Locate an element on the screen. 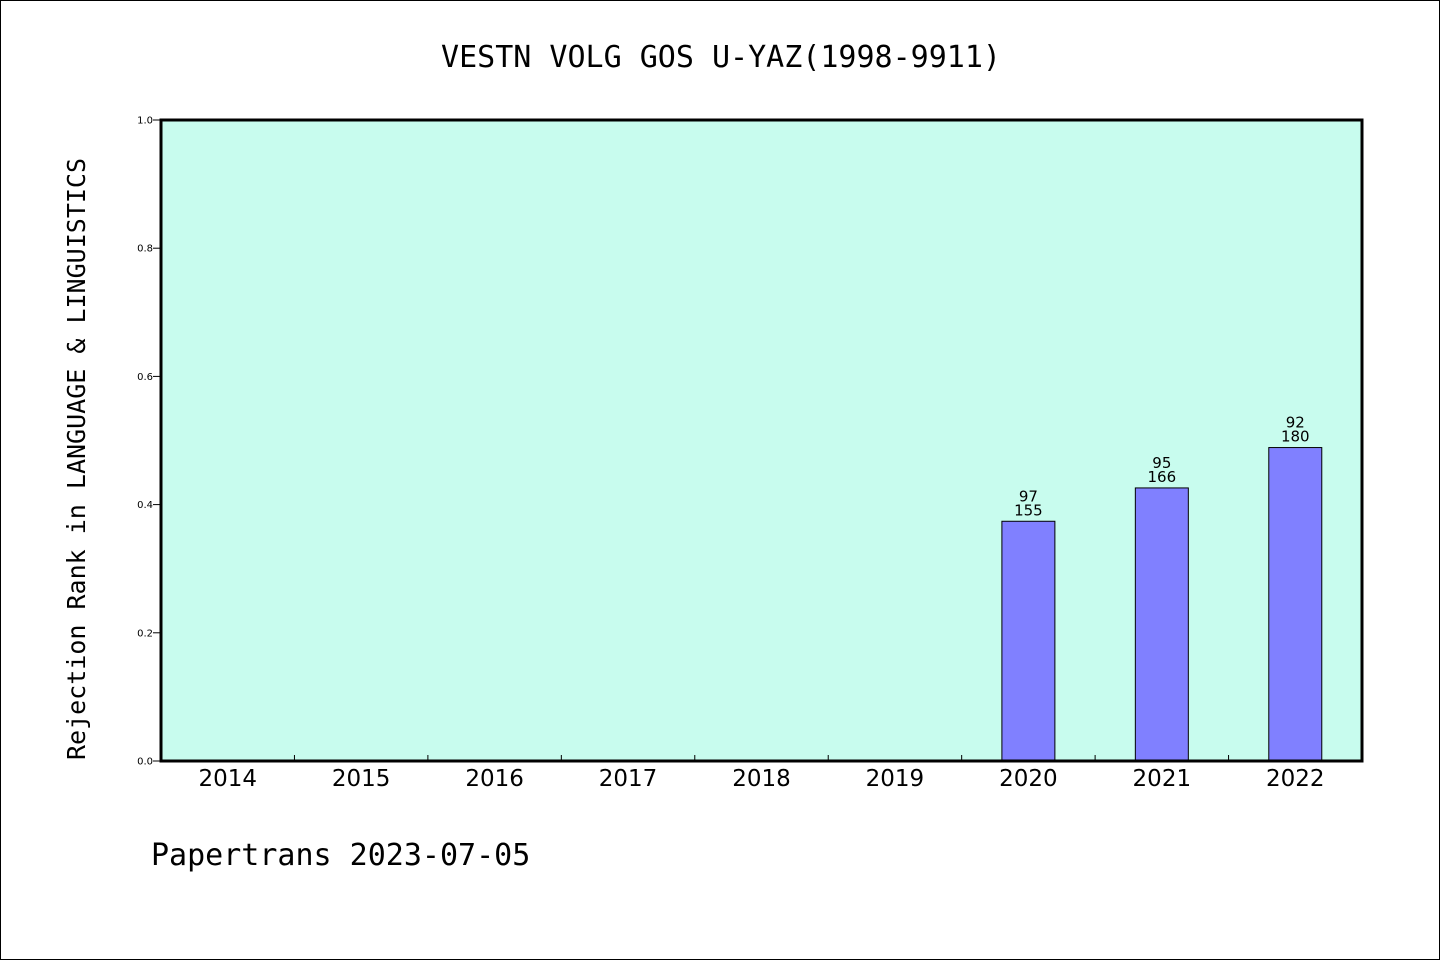 The width and height of the screenshot is (1440, 960). y-tick-label: 0.6 is located at coordinates (145, 377).